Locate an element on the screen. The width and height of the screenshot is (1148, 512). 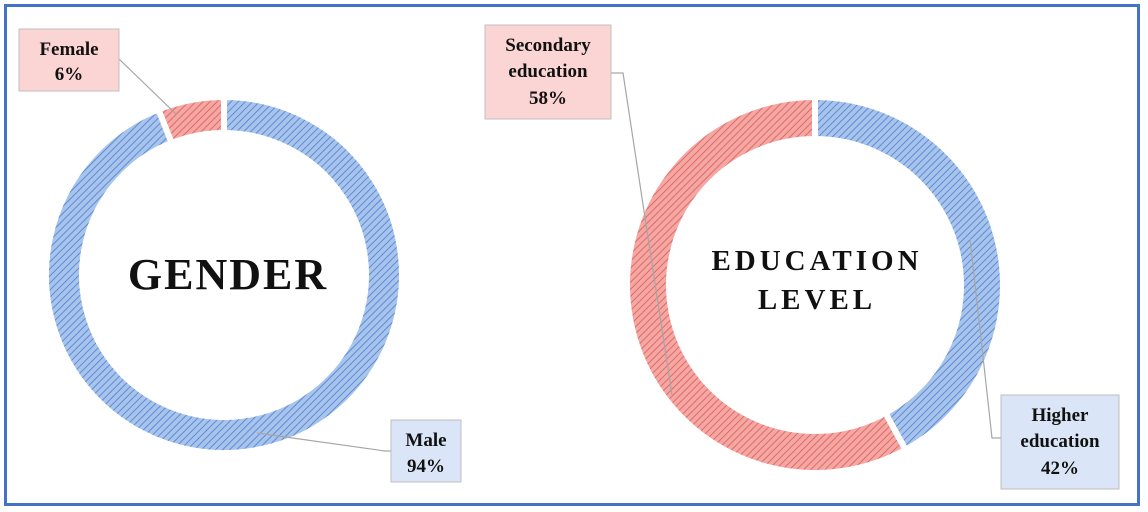
label-box-secondary is located at coordinates (548, 72).